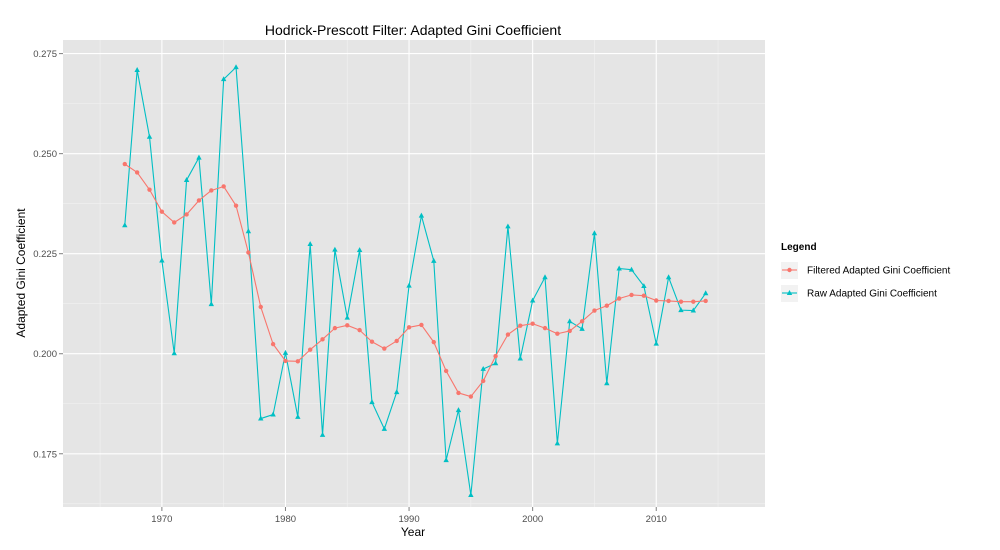 Image resolution: width=1000 pixels, height=550 pixels. What do you see at coordinates (878, 271) in the screenshot?
I see `legend-label: Filtered Adapted Gini Coefficient` at bounding box center [878, 271].